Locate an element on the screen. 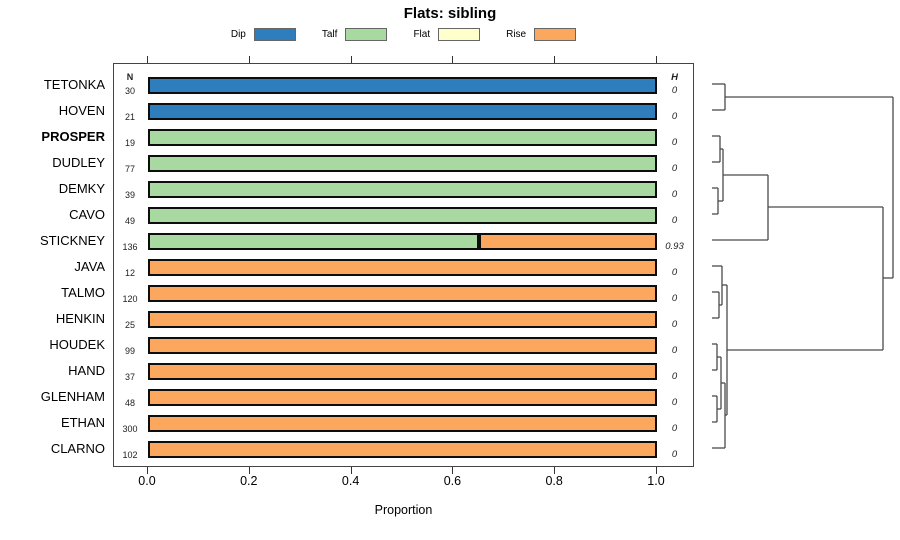  n-value: 21 is located at coordinates (129, 117).